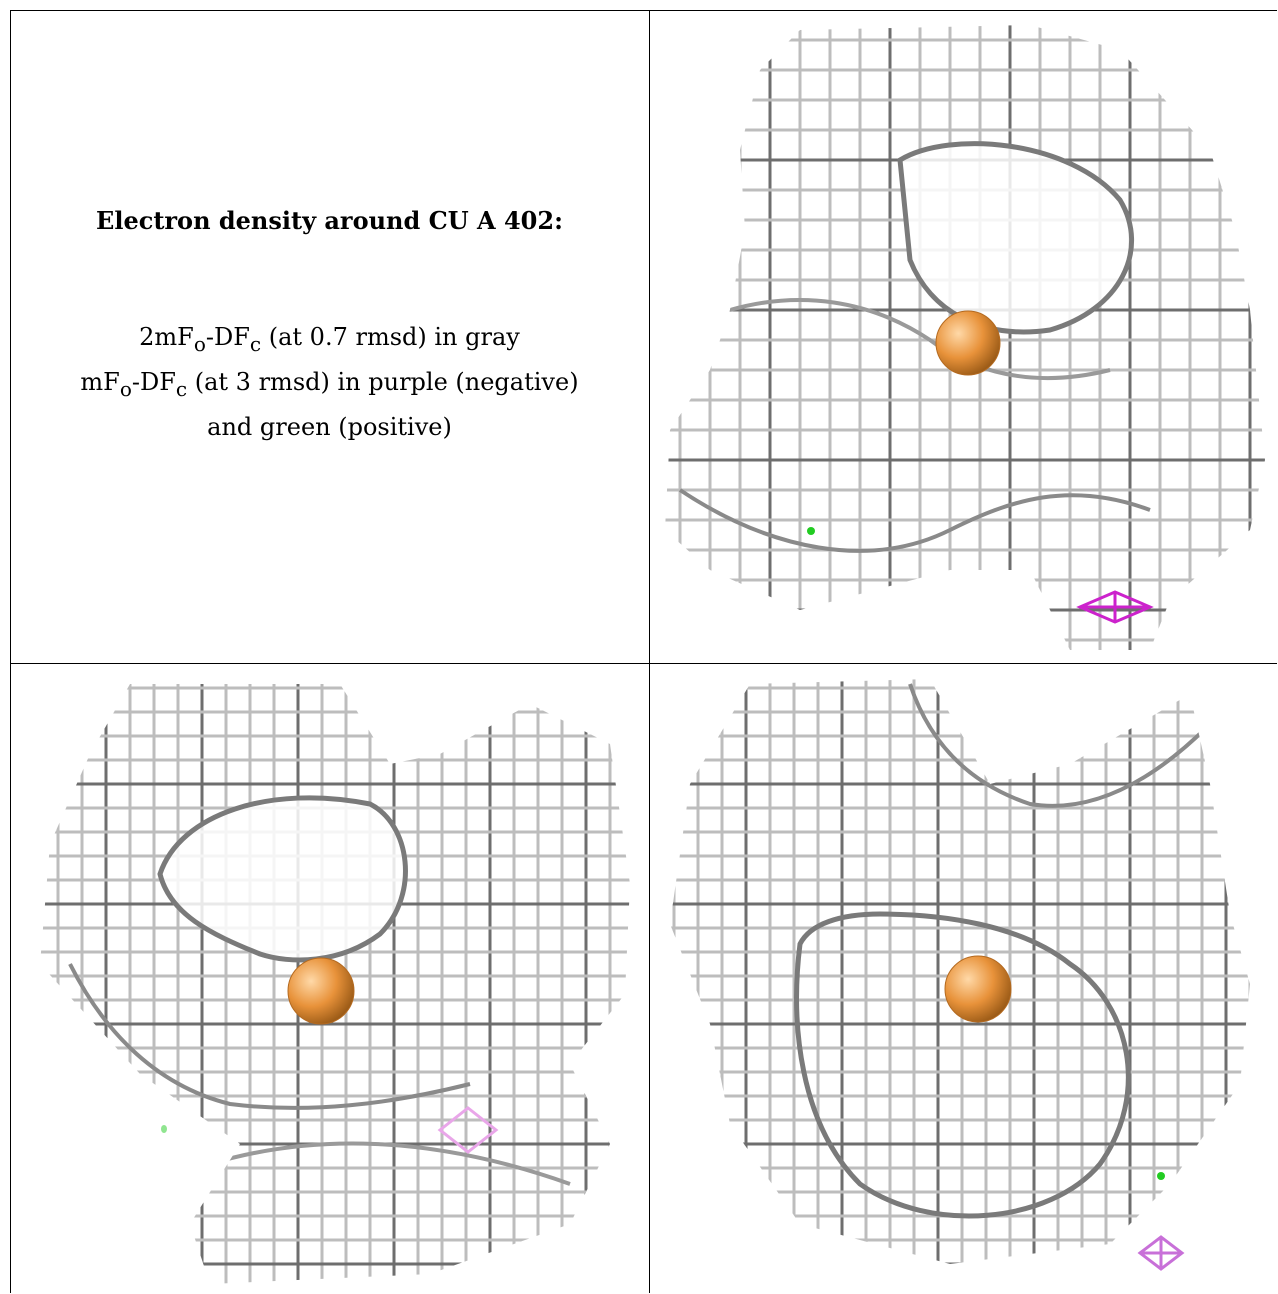  Describe the element at coordinates (10, 651) in the screenshot. I see `table-border-left` at that location.